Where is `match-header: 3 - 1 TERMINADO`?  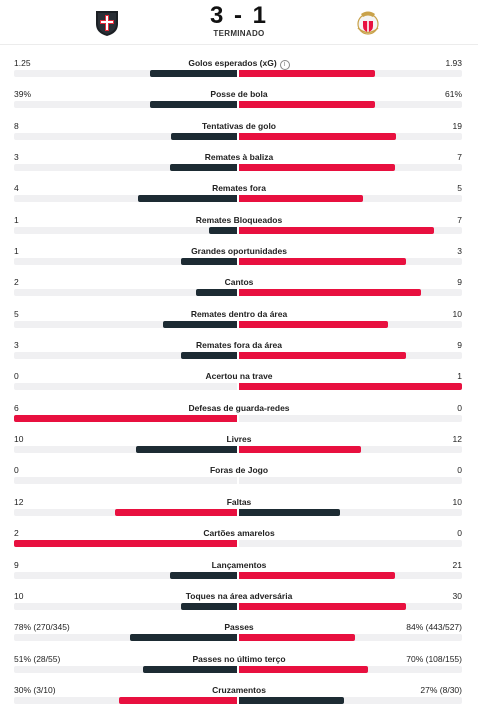 match-header: 3 - 1 TERMINADO is located at coordinates (239, 22).